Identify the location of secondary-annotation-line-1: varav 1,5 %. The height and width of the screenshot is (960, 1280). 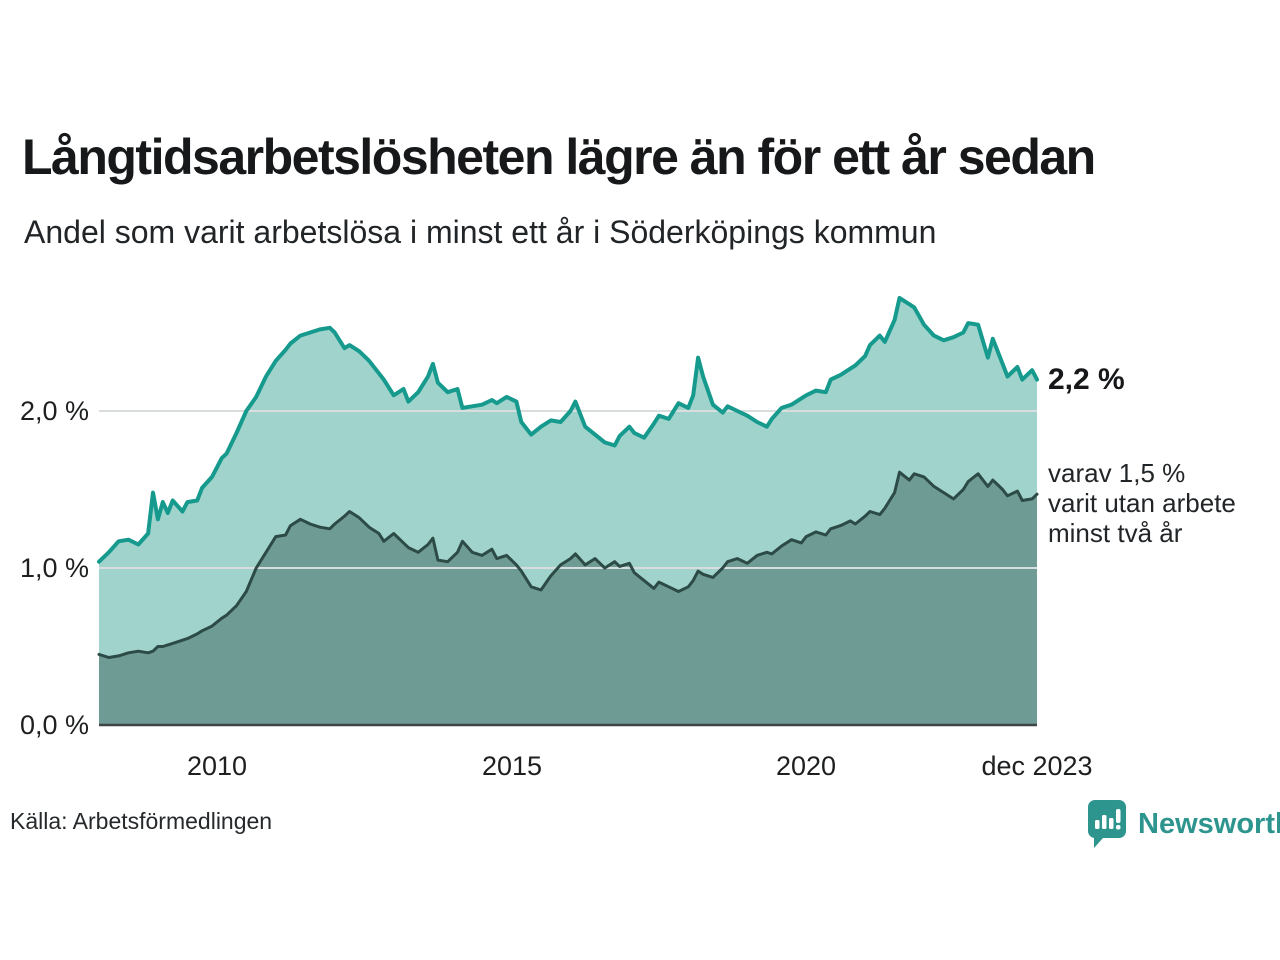
(1117, 473).